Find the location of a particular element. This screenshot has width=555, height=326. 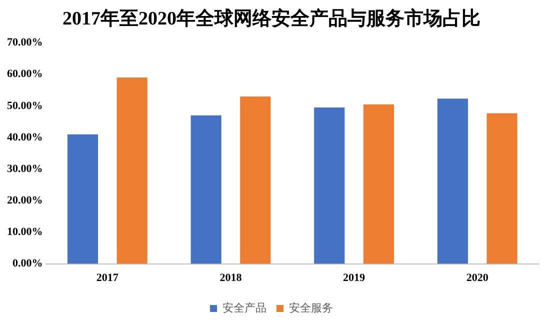

y-tick-label: 40.00% is located at coordinates (25, 137).